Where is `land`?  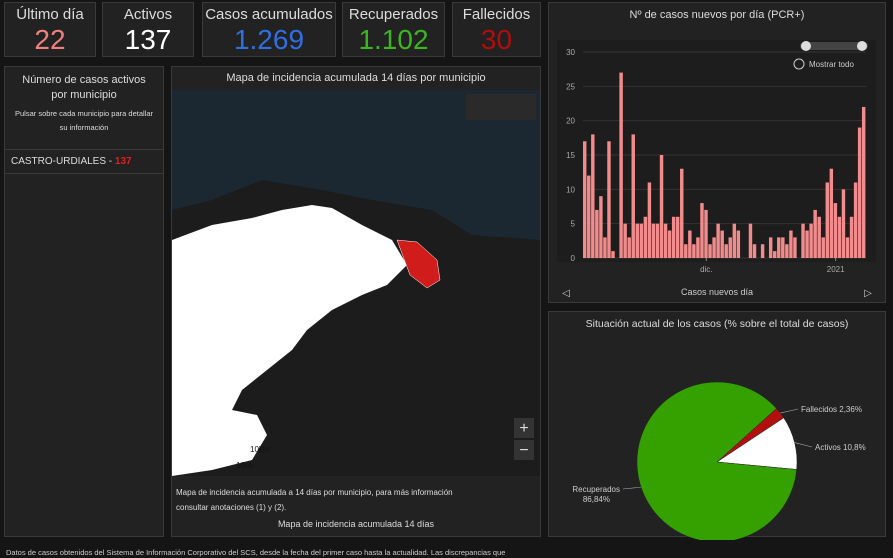
land is located at coordinates (289, 340).